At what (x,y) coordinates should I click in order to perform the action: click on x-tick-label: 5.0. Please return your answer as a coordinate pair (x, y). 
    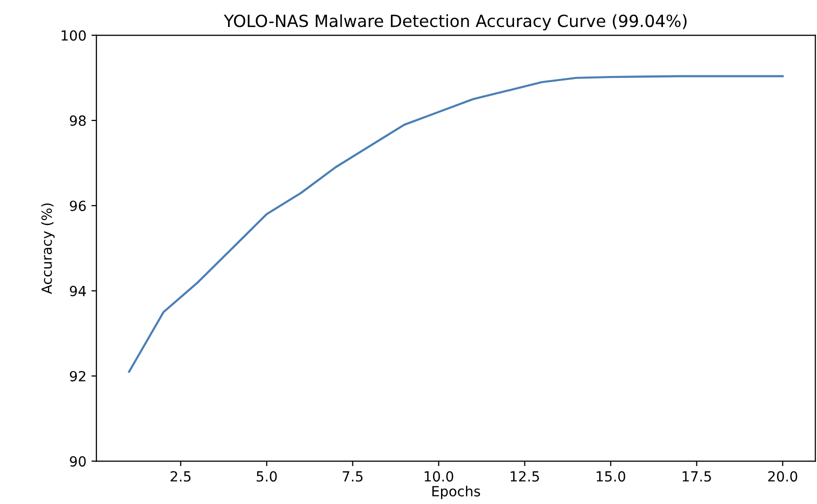
    Looking at the image, I should click on (266, 476).